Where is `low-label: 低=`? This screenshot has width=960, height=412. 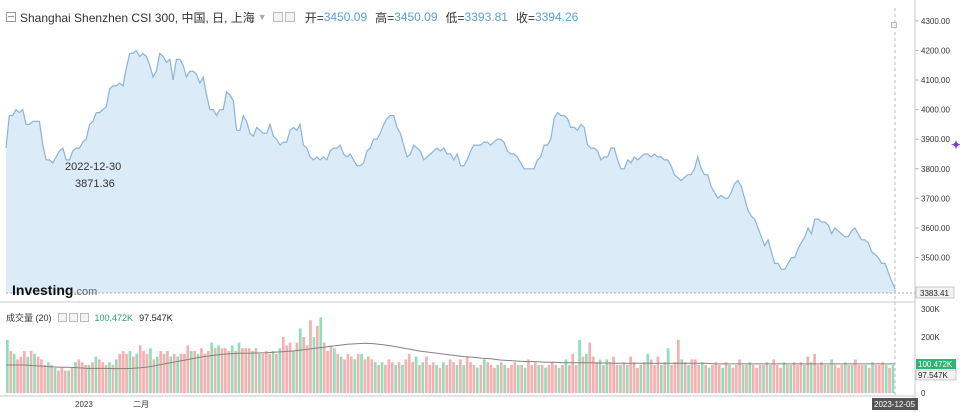
low-label: 低= is located at coordinates (455, 17).